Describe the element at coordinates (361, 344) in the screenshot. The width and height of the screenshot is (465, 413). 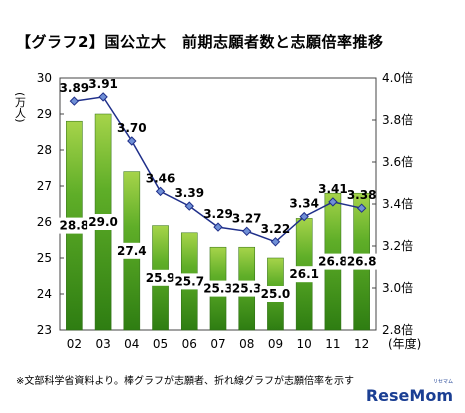
I see `x-tick-label: 12` at that location.